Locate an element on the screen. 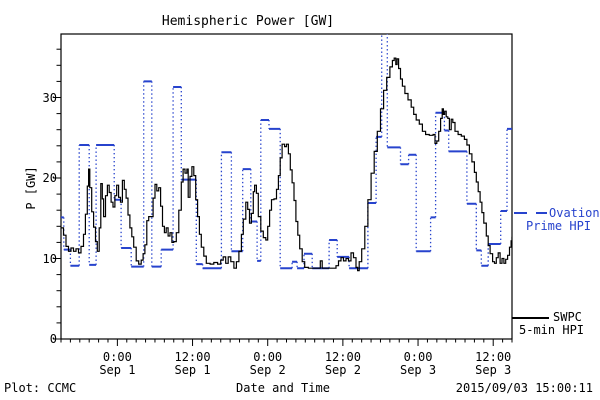 This screenshot has width=600, height=400. legend-swpc-label-line2: 5-min HPI is located at coordinates (552, 330).